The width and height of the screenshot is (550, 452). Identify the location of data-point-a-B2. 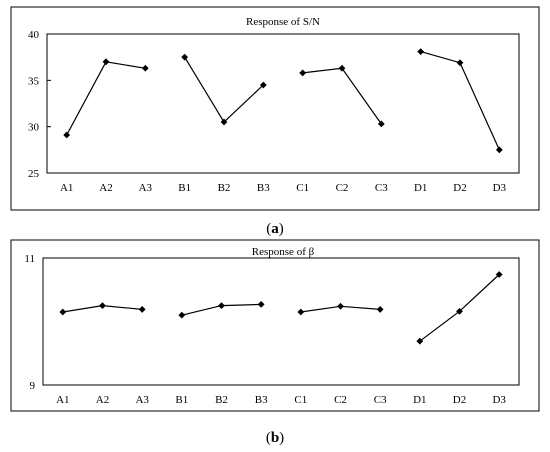
(224, 122).